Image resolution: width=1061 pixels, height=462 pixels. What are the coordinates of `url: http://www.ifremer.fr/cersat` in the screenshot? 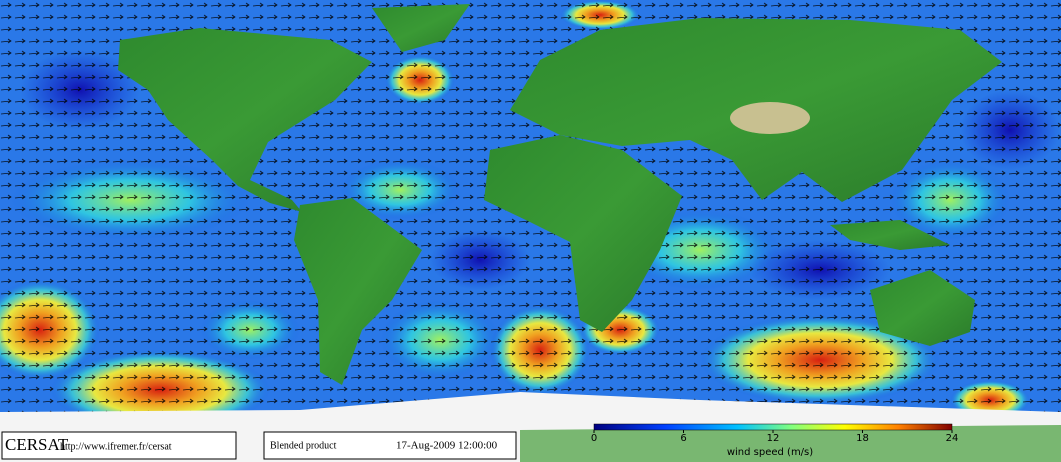 It's located at (116, 446).